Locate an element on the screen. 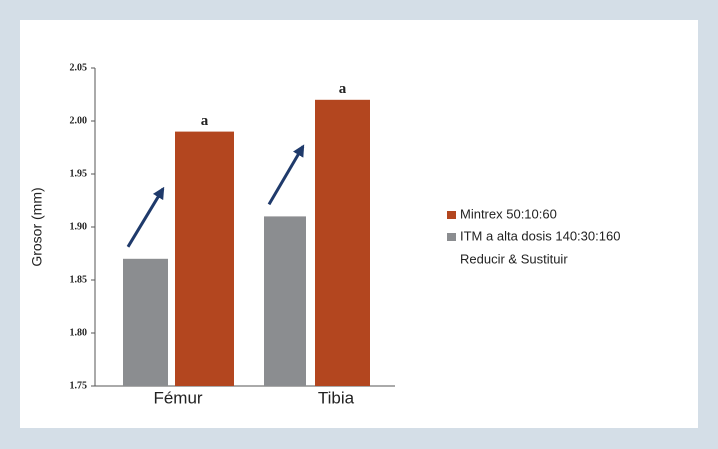 The image size is (718, 449). y-tick-label: 1.80 is located at coordinates (79, 332).